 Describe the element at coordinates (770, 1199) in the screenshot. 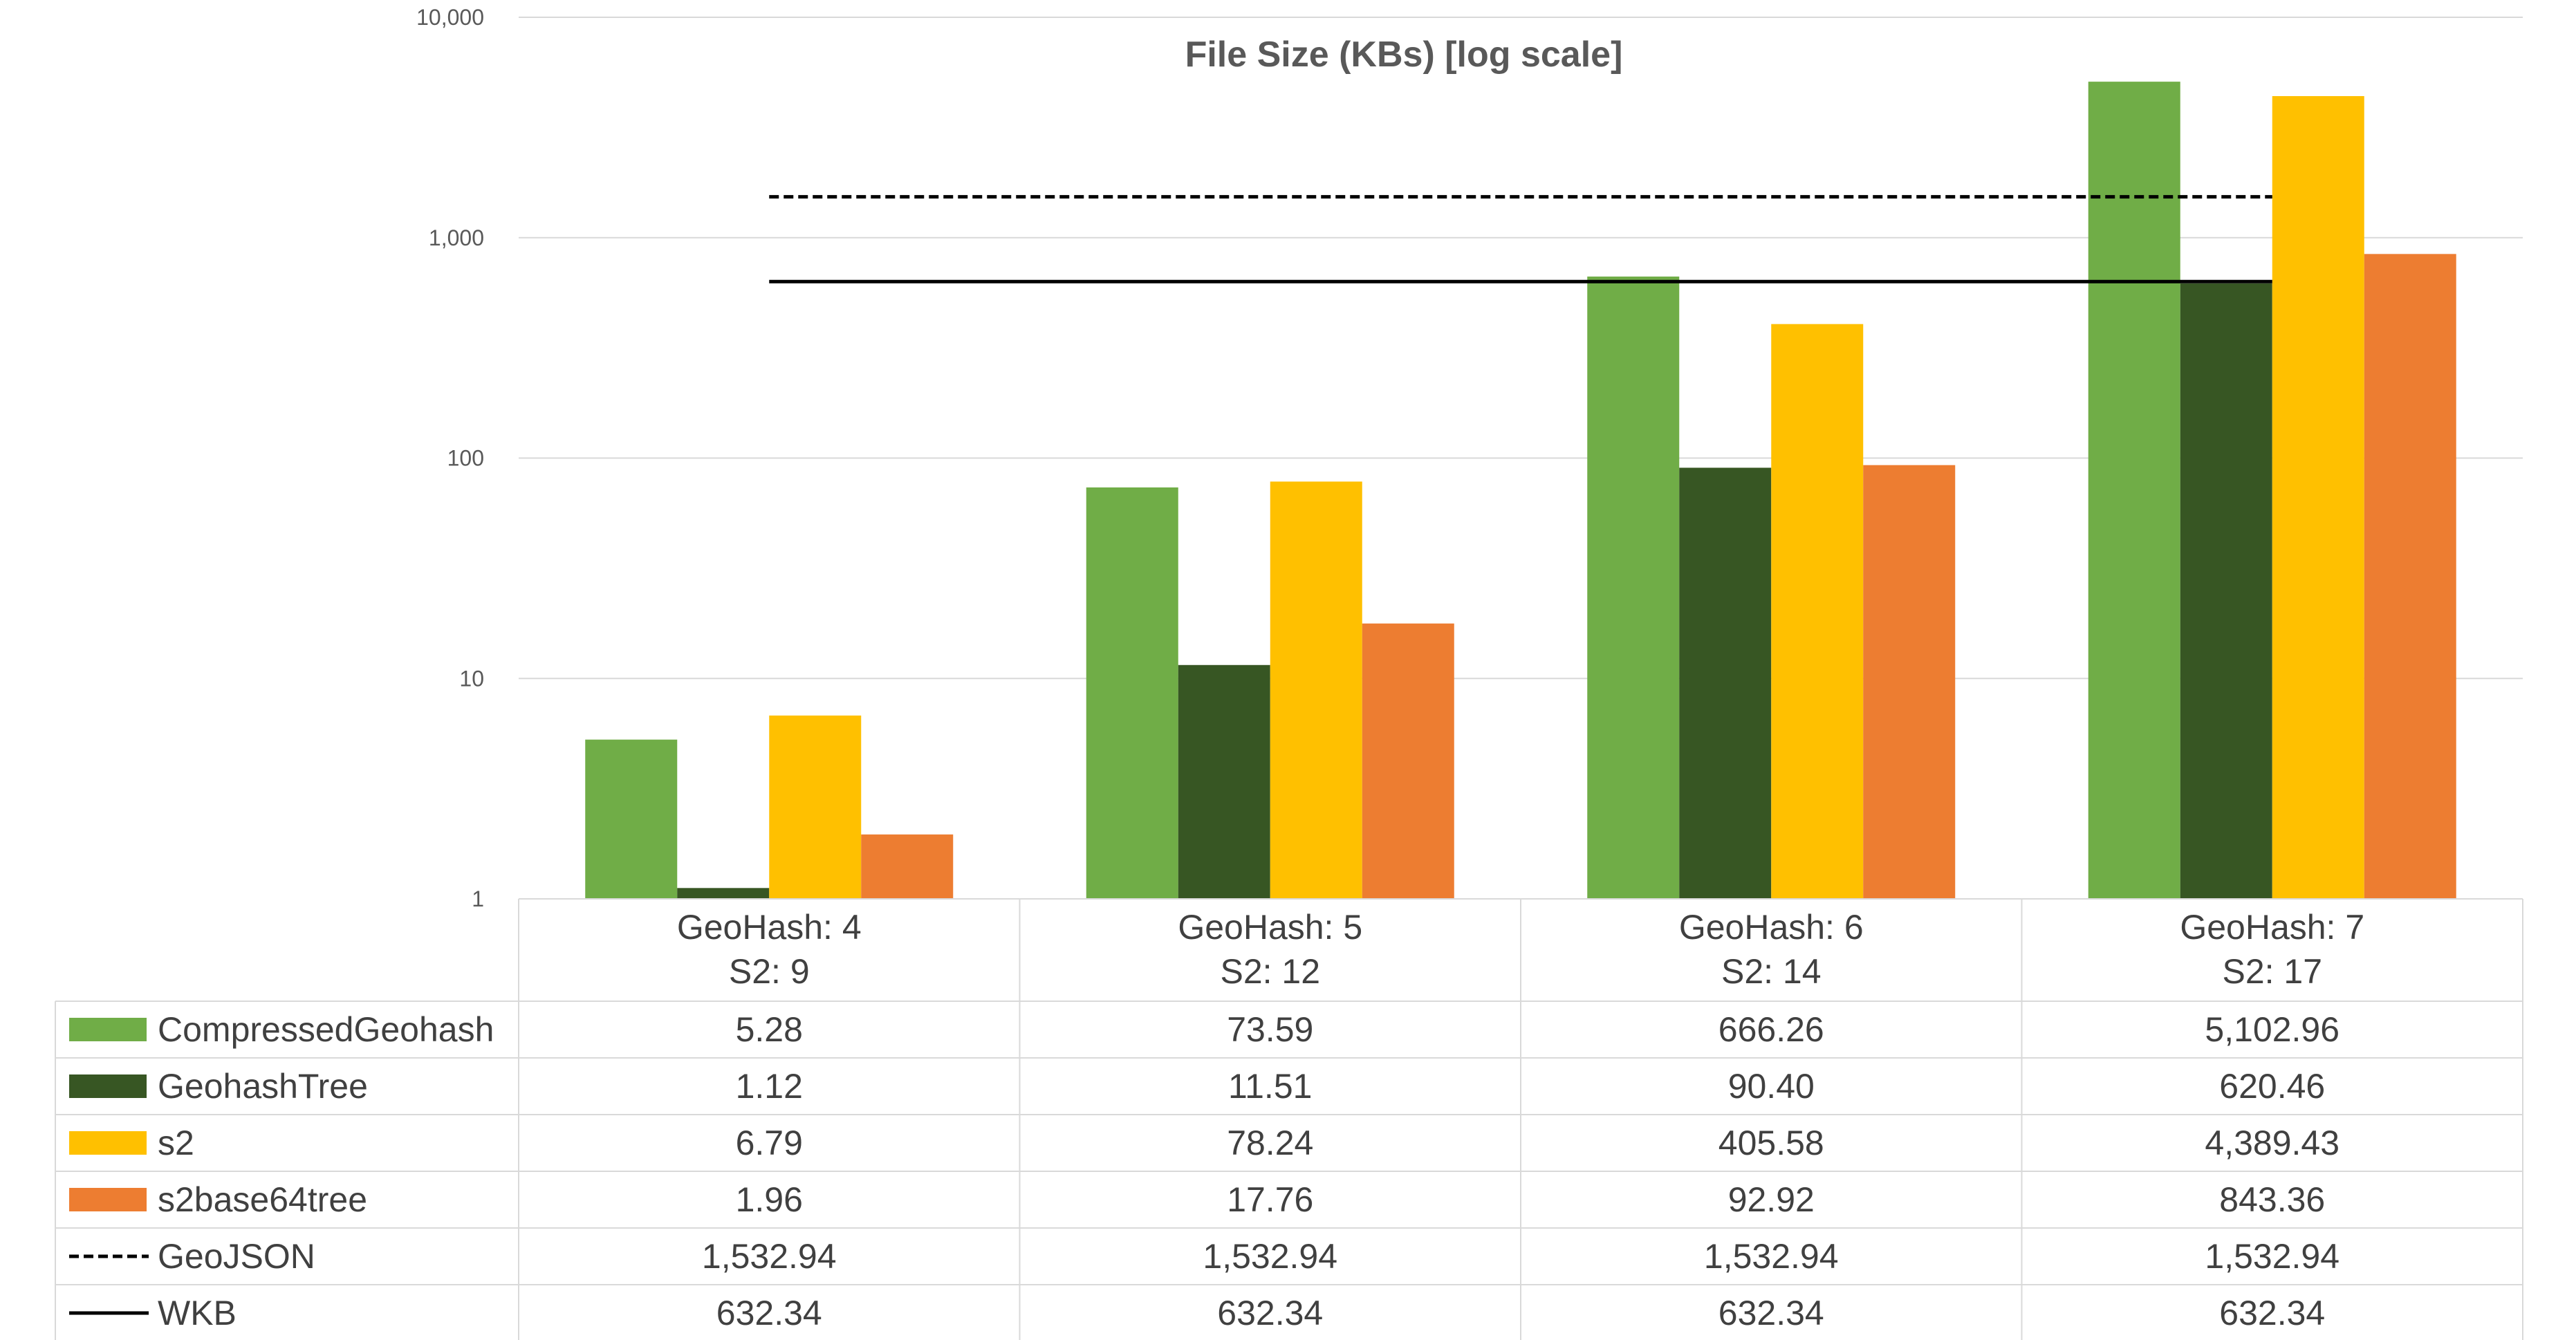

I see `table-cell-value: 1.96` at that location.